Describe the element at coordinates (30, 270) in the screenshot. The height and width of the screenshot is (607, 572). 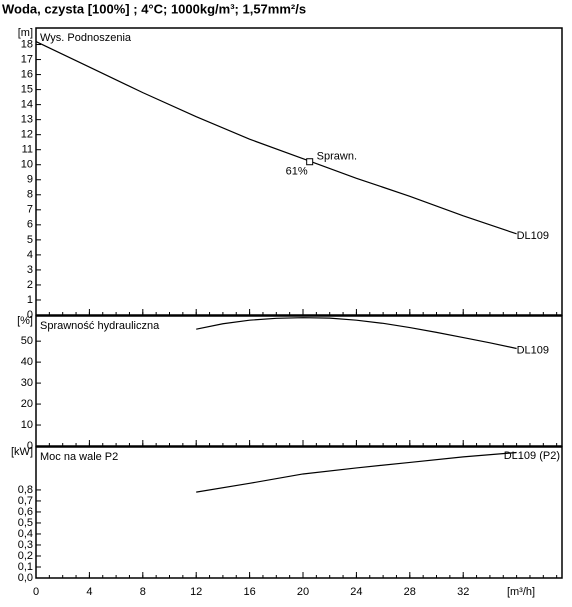
I see `y-tick-label: 3` at that location.